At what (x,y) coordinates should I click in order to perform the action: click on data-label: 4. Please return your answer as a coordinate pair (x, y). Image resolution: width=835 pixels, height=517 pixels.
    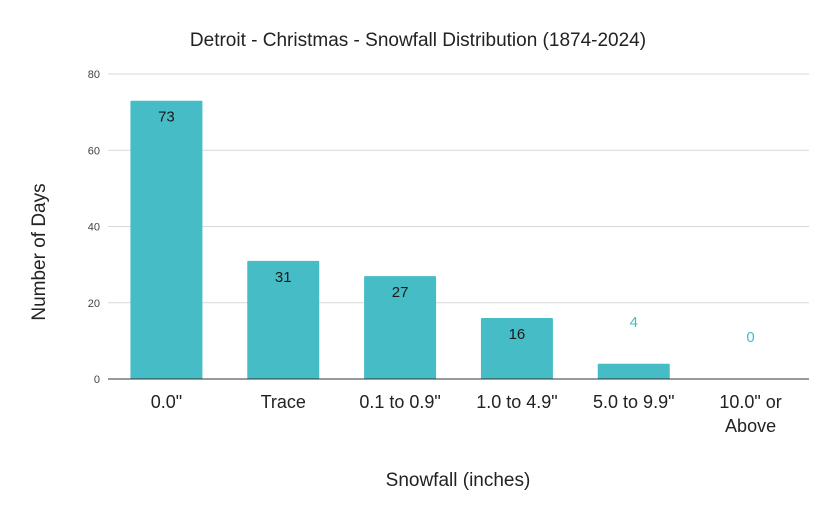
    Looking at the image, I should click on (634, 322).